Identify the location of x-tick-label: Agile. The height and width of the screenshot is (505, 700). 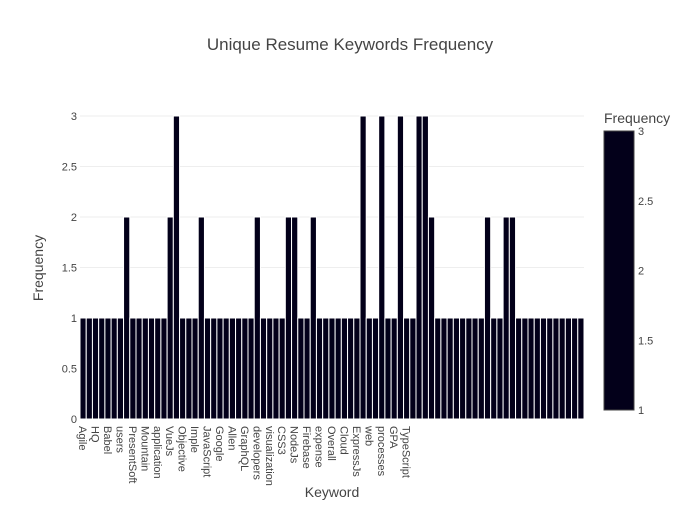
(82, 438).